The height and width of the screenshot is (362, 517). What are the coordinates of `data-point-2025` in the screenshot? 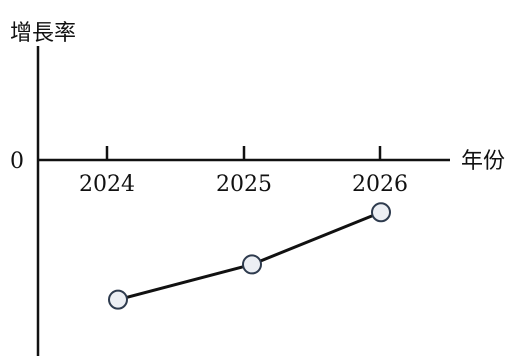 It's located at (252, 264).